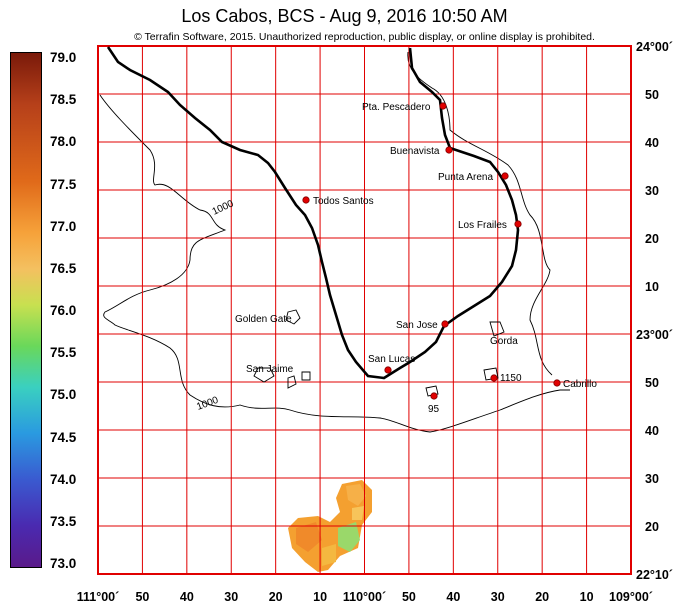 Image resolution: width=689 pixels, height=615 pixels. I want to click on marker-cabrillo, so click(557, 383).